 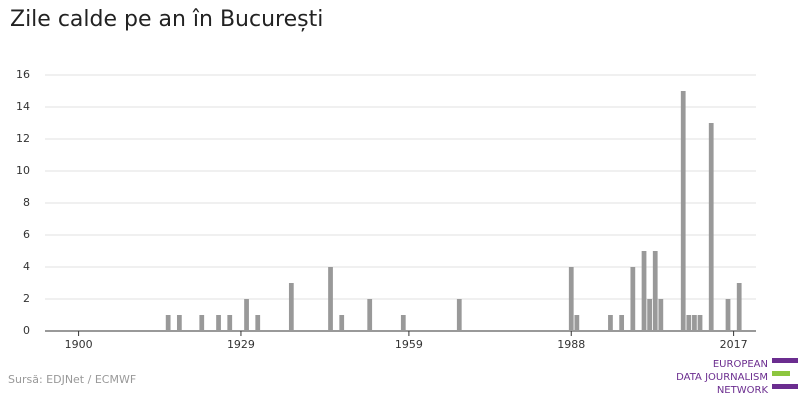 What do you see at coordinates (23, 74) in the screenshot?
I see `y-tick-label: 16` at bounding box center [23, 74].